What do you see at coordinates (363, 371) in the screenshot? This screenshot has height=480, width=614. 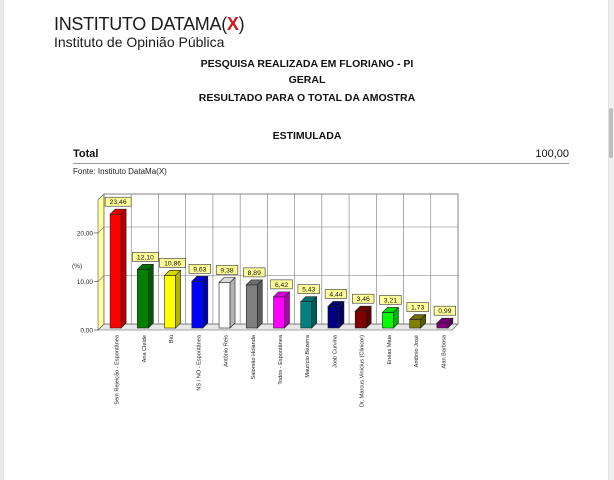 I see `category-label: Dr. Marcus Vinícius (Clinicor)` at bounding box center [363, 371].